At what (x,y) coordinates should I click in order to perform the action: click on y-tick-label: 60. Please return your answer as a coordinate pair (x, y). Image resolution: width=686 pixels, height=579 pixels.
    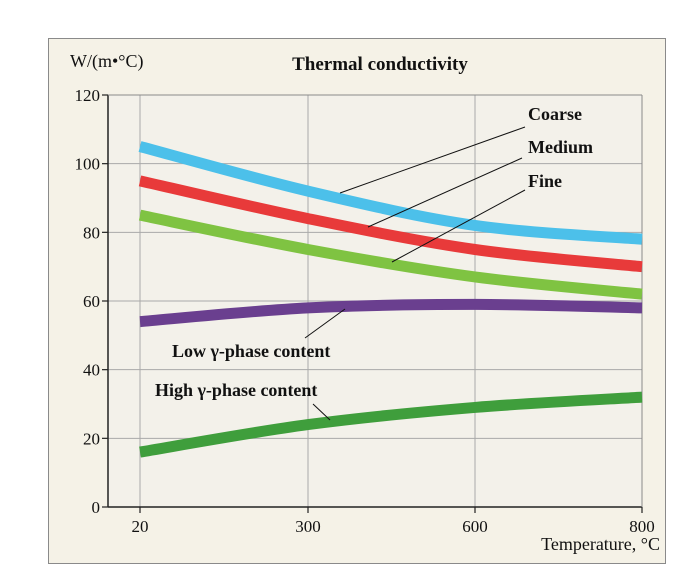
    Looking at the image, I should click on (91, 301).